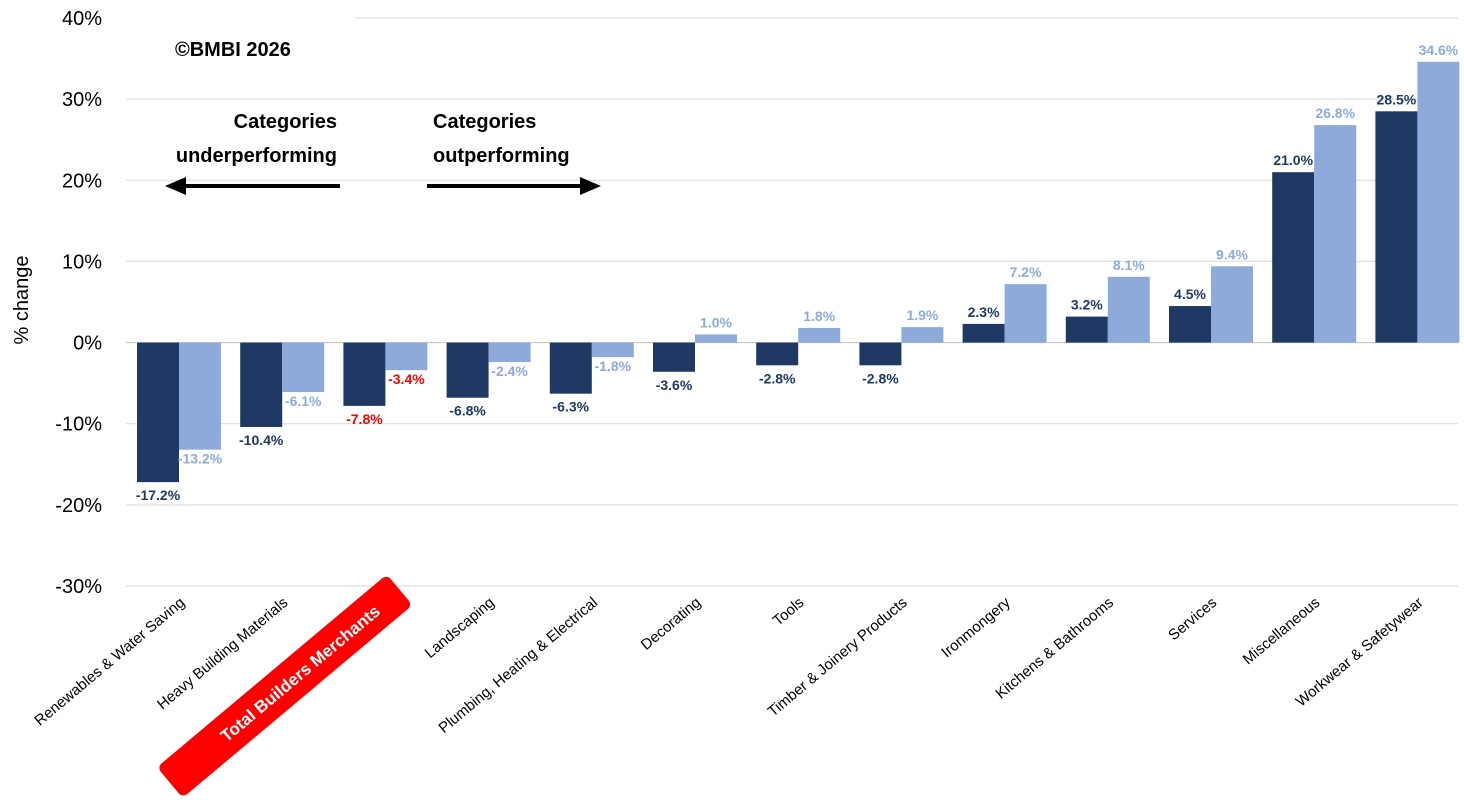 The width and height of the screenshot is (1464, 800). I want to click on data-label: 26.8%, so click(1335, 113).